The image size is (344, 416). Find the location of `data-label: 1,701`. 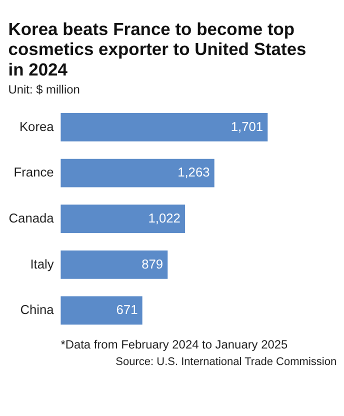

data-label: 1,701 is located at coordinates (247, 126).